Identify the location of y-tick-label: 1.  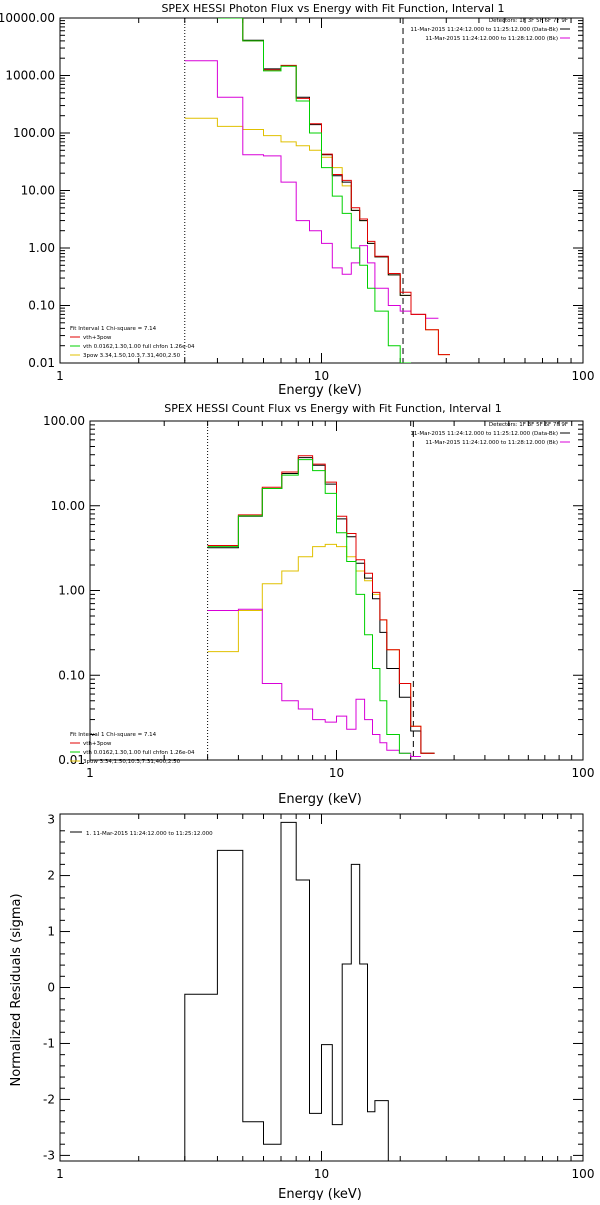
(51, 932).